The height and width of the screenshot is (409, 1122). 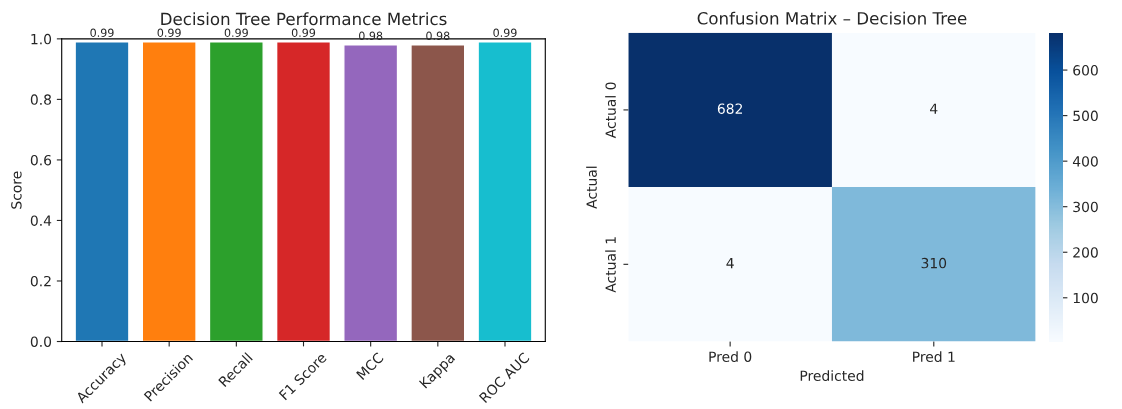 I want to click on y-axis-title: Actual, so click(x=591, y=187).